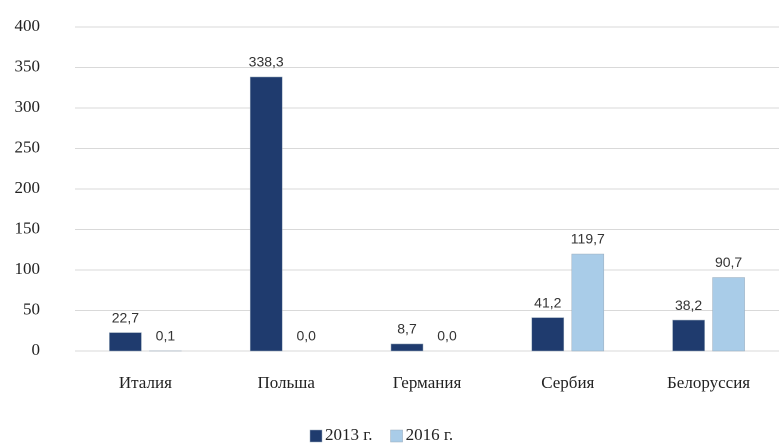 This screenshot has width=779, height=447. What do you see at coordinates (588, 239) in the screenshot?
I see `value-label: 119,7` at bounding box center [588, 239].